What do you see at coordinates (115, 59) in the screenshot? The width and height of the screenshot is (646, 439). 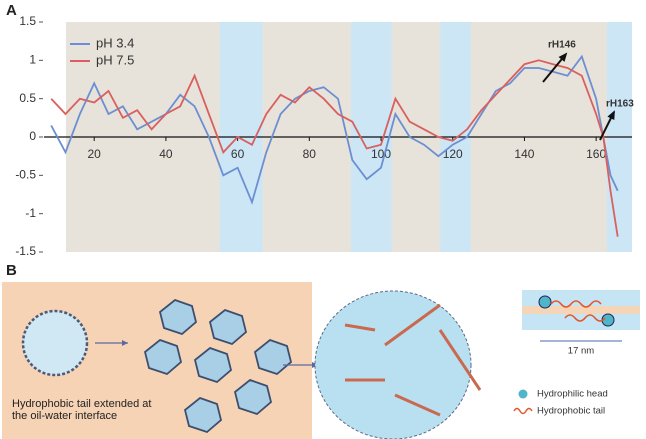 I see `legend-label: pH 7.5` at bounding box center [115, 59].